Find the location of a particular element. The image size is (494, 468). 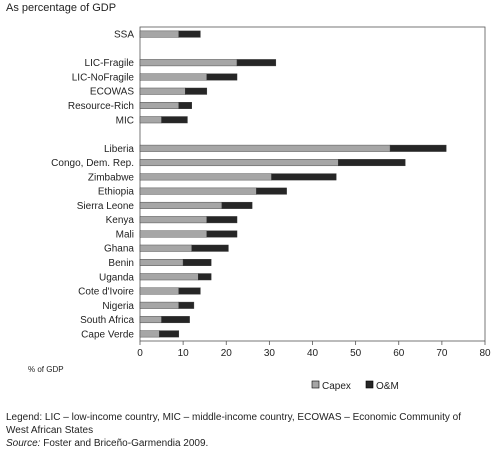

source-label: Source: is located at coordinates (23, 443).